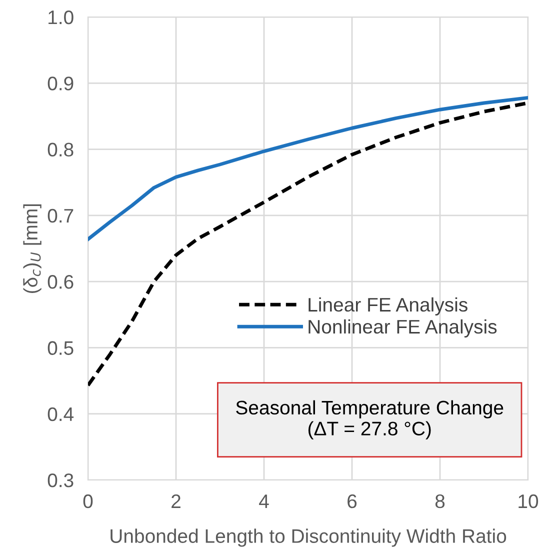 Image resolution: width=542 pixels, height=555 pixels. I want to click on y-tick-label: 0.7, so click(61, 215).